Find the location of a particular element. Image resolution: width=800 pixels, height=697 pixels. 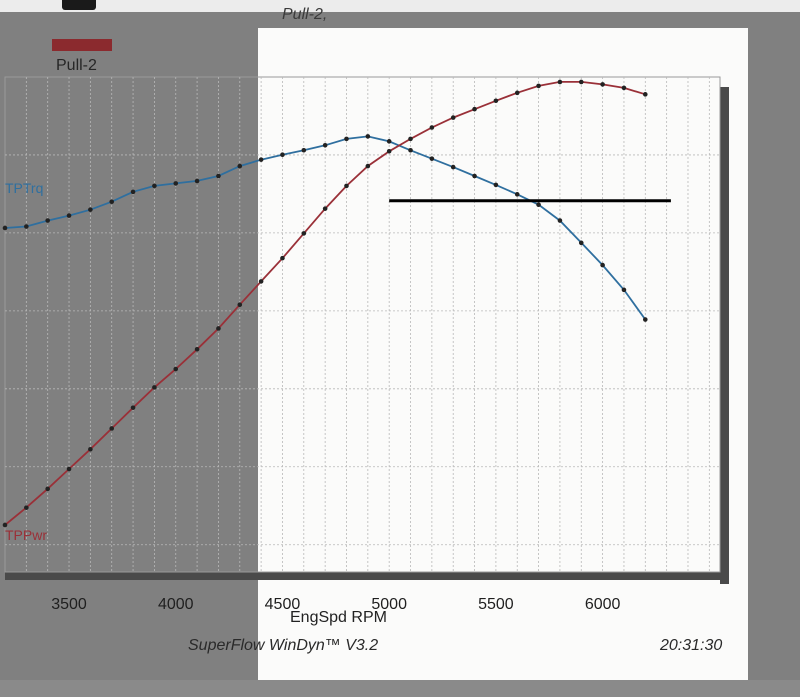

plot-shadow-right is located at coordinates (724, 335).